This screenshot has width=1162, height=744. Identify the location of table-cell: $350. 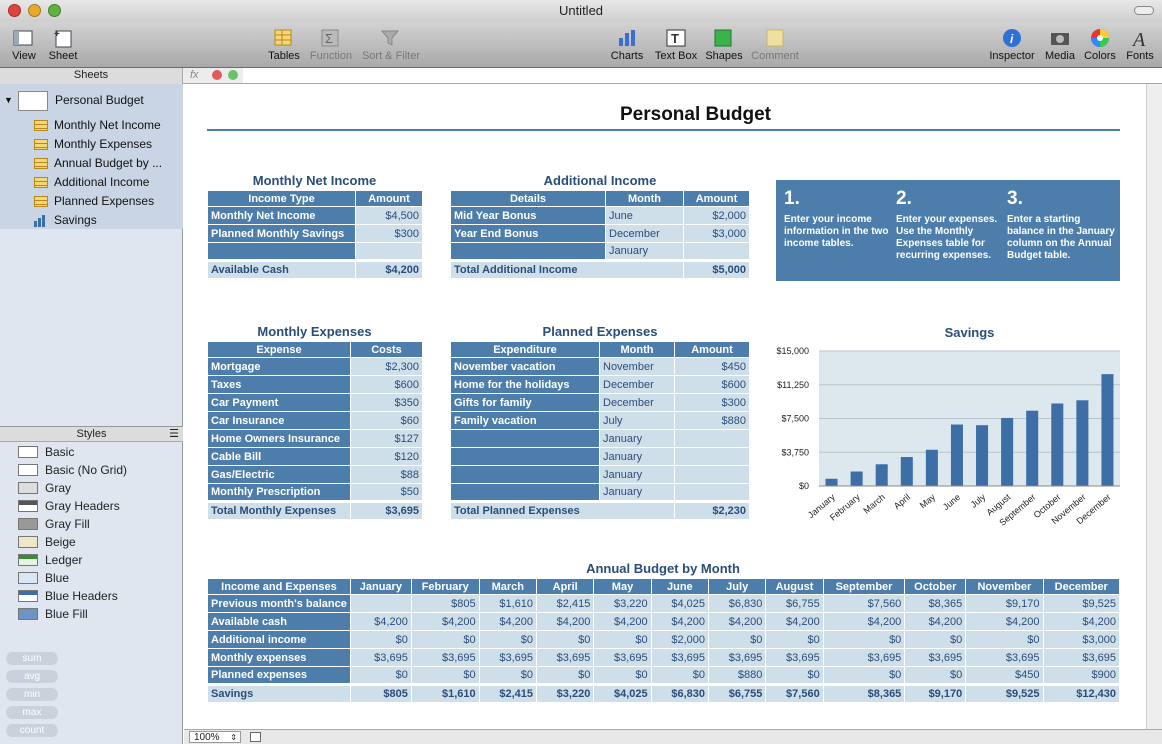
(386, 402).